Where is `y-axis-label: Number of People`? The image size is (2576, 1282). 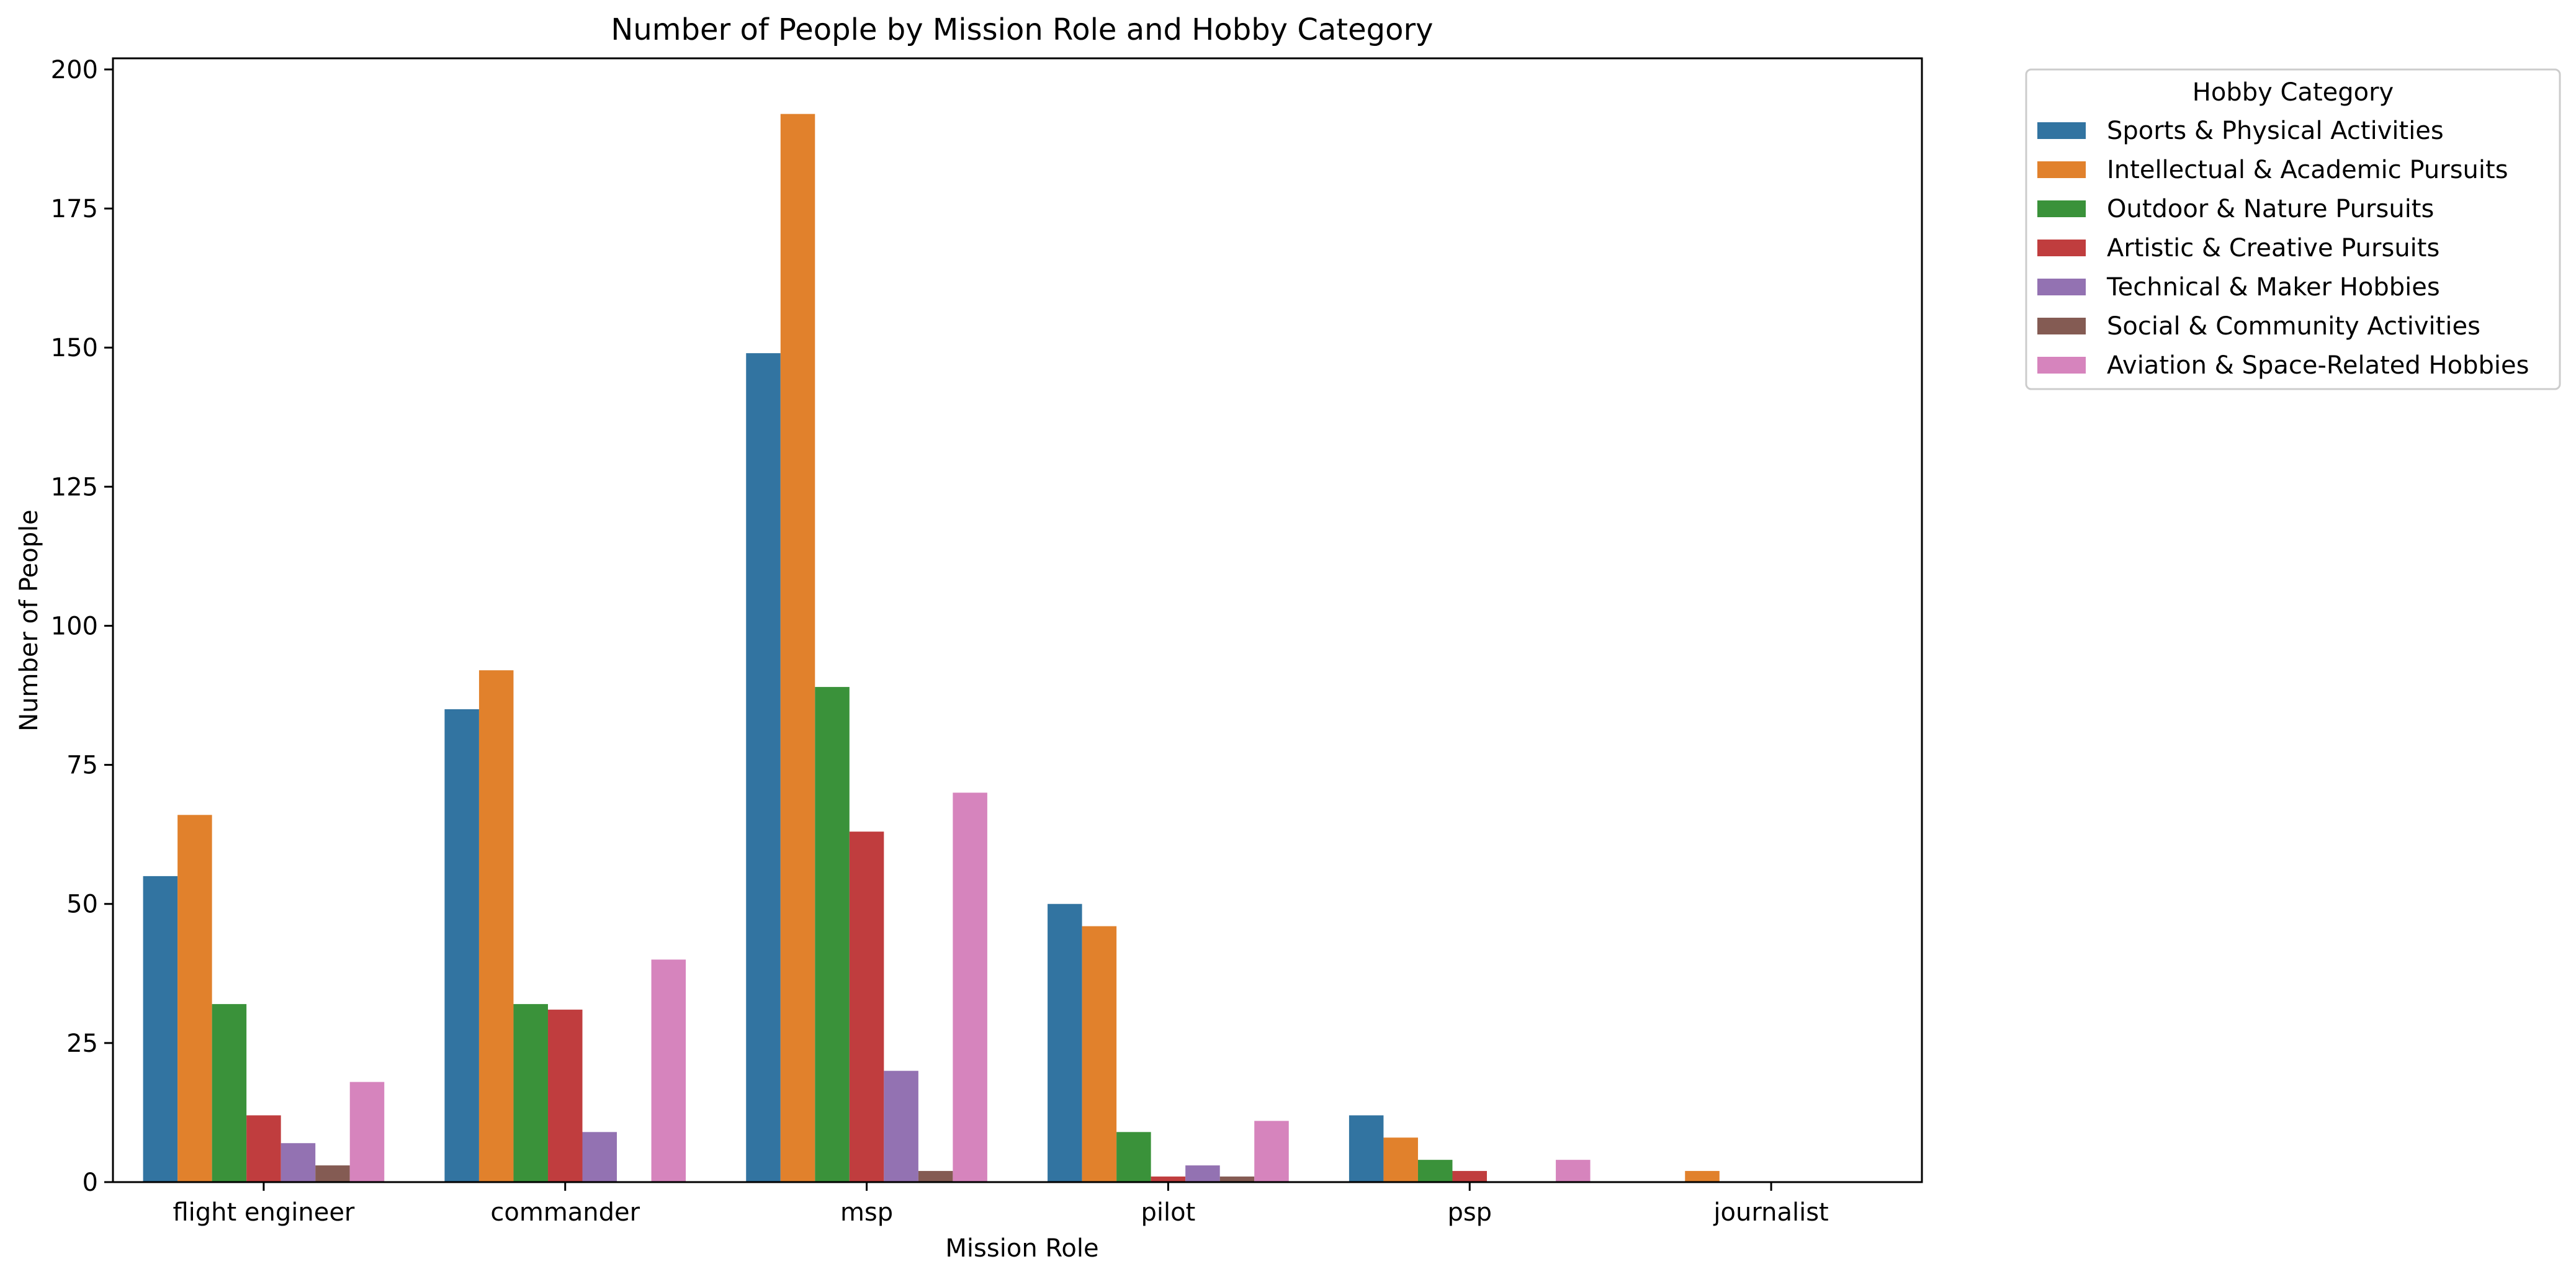 y-axis-label: Number of People is located at coordinates (29, 620).